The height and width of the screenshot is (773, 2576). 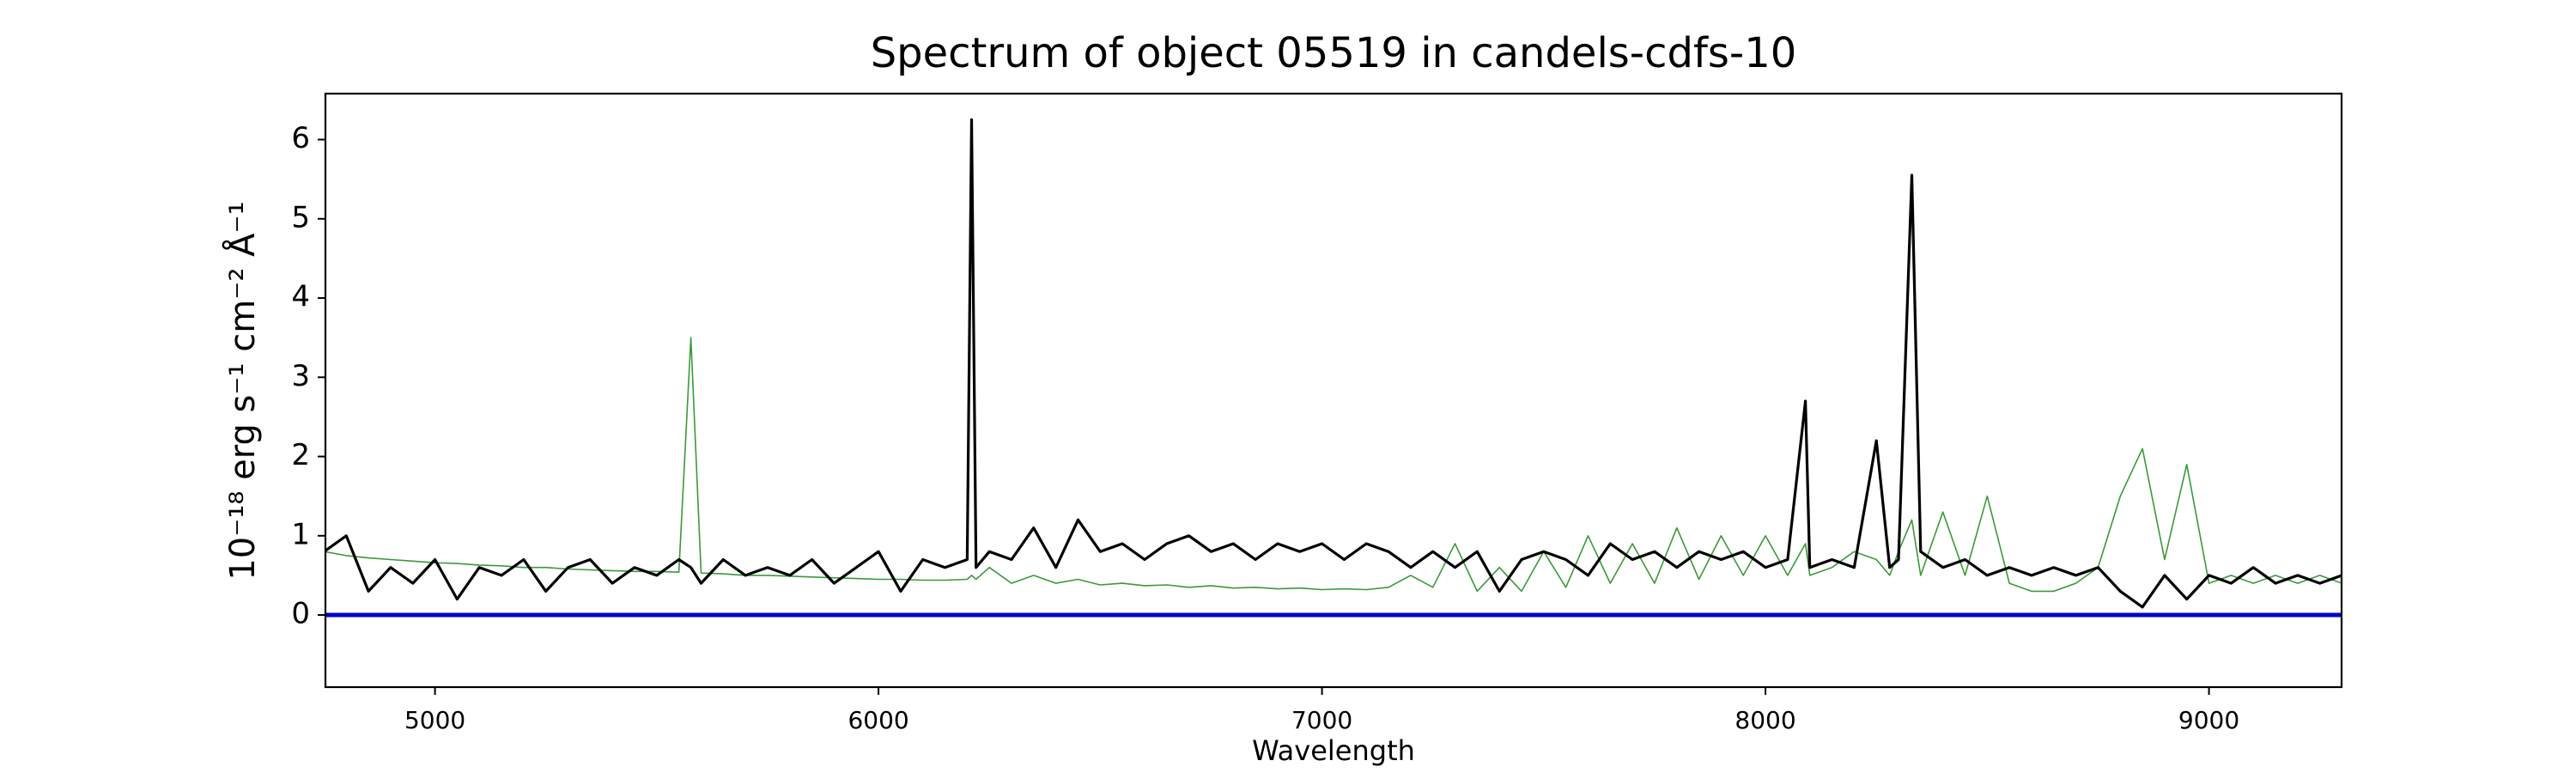 I want to click on x-tick-label: 8000, so click(x=1765, y=720).